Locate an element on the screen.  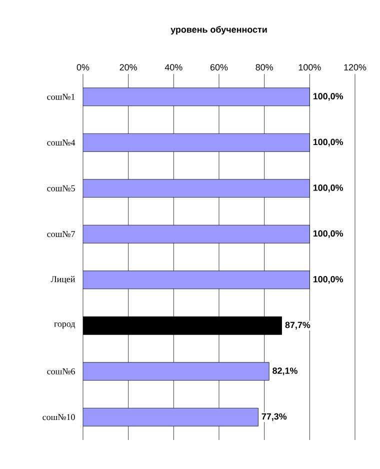
chart-title: уровень обученности is located at coordinates (218, 30).